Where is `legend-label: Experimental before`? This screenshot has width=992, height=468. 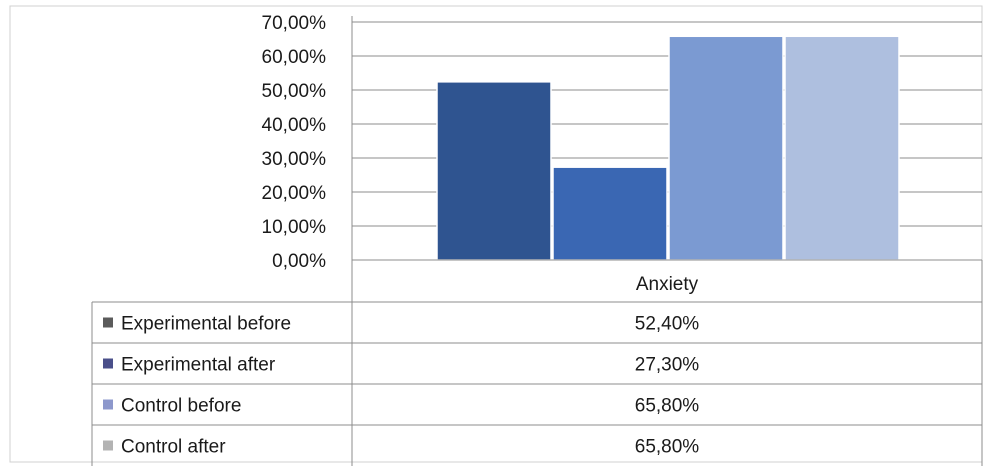 legend-label: Experimental before is located at coordinates (206, 324).